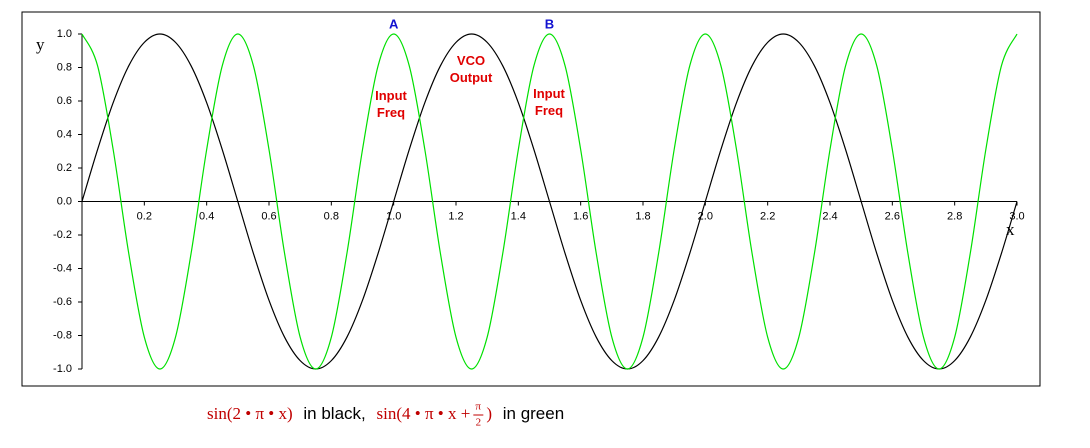  I want to click on annotation-line: VCO, so click(471, 60).